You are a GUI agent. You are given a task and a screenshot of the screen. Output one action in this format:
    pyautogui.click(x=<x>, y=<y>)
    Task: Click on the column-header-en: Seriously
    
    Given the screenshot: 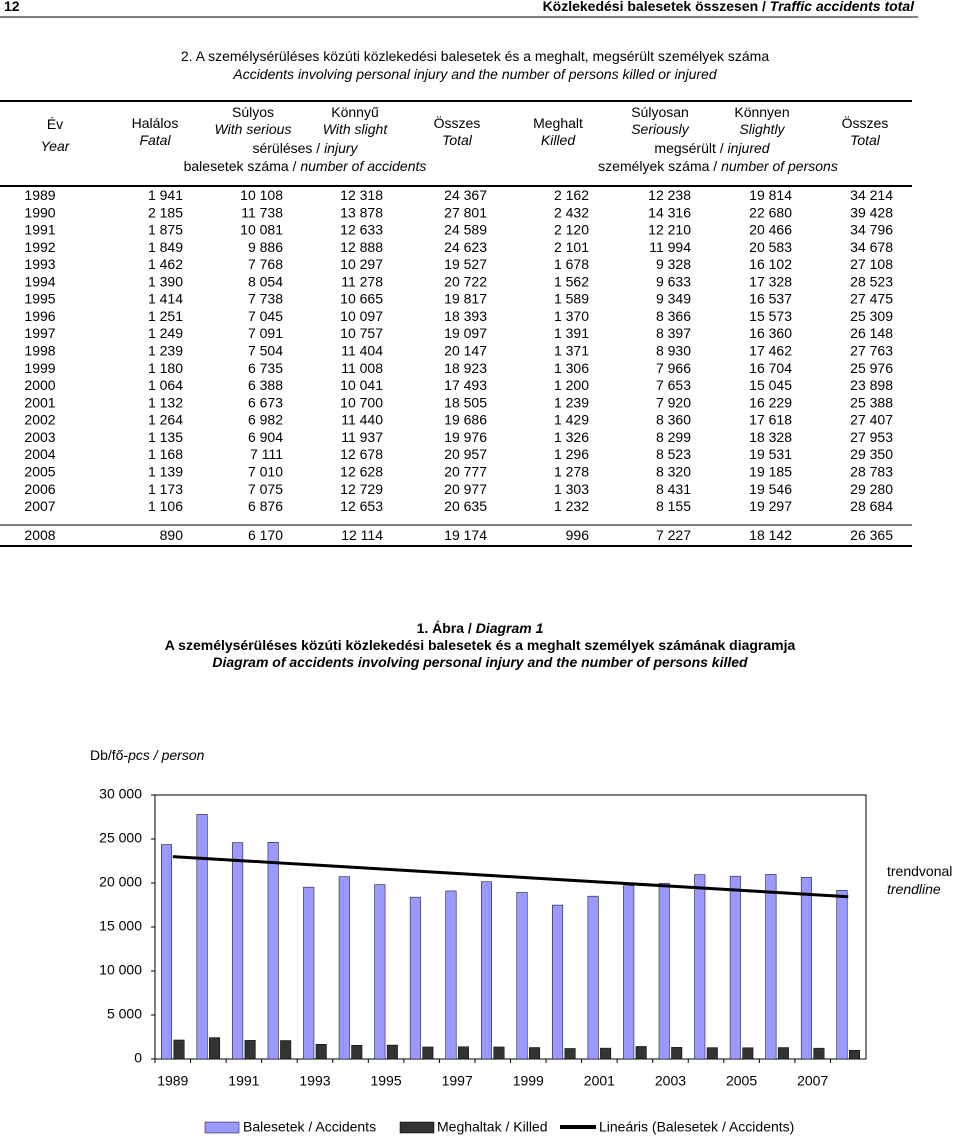 What is the action you would take?
    pyautogui.click(x=660, y=129)
    